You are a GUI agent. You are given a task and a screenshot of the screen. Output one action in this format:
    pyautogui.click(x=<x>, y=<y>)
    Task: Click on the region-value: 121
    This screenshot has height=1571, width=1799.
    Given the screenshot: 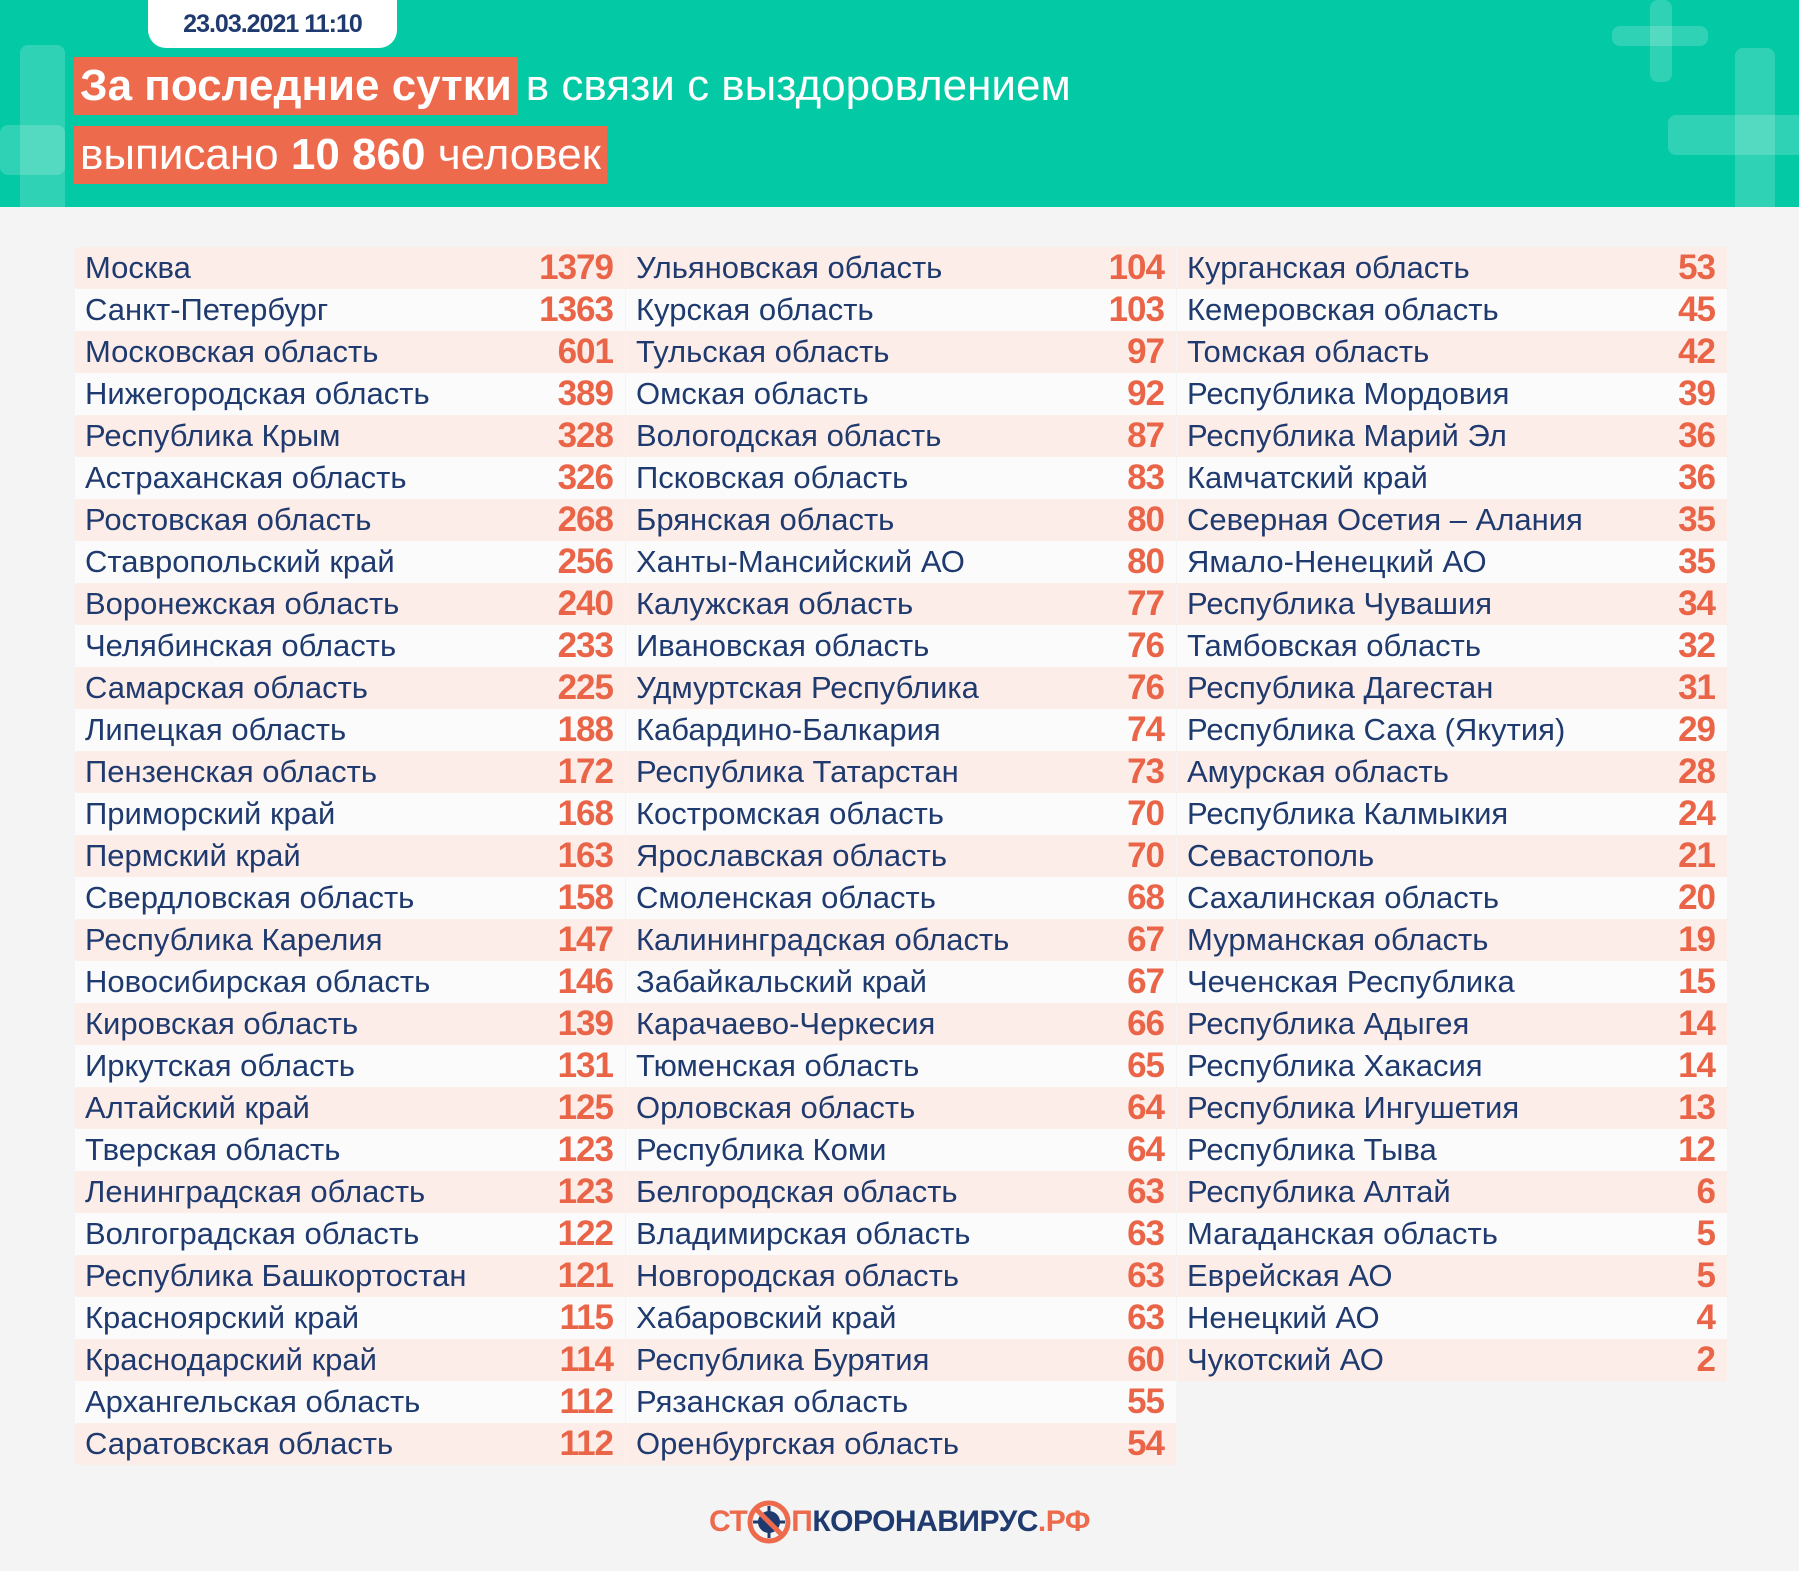 What is the action you would take?
    pyautogui.click(x=585, y=1275)
    